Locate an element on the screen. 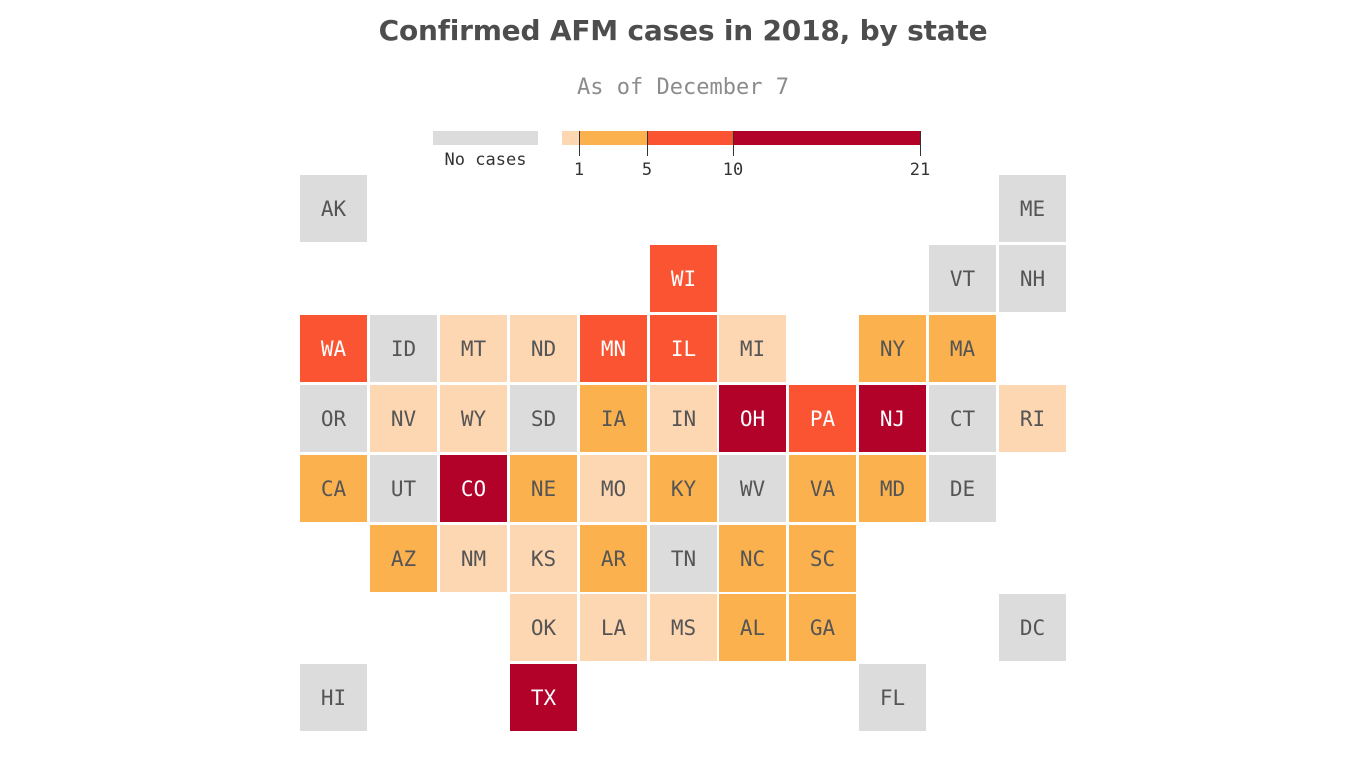 The width and height of the screenshot is (1366, 768). state-tile-nj: NJ is located at coordinates (892, 418).